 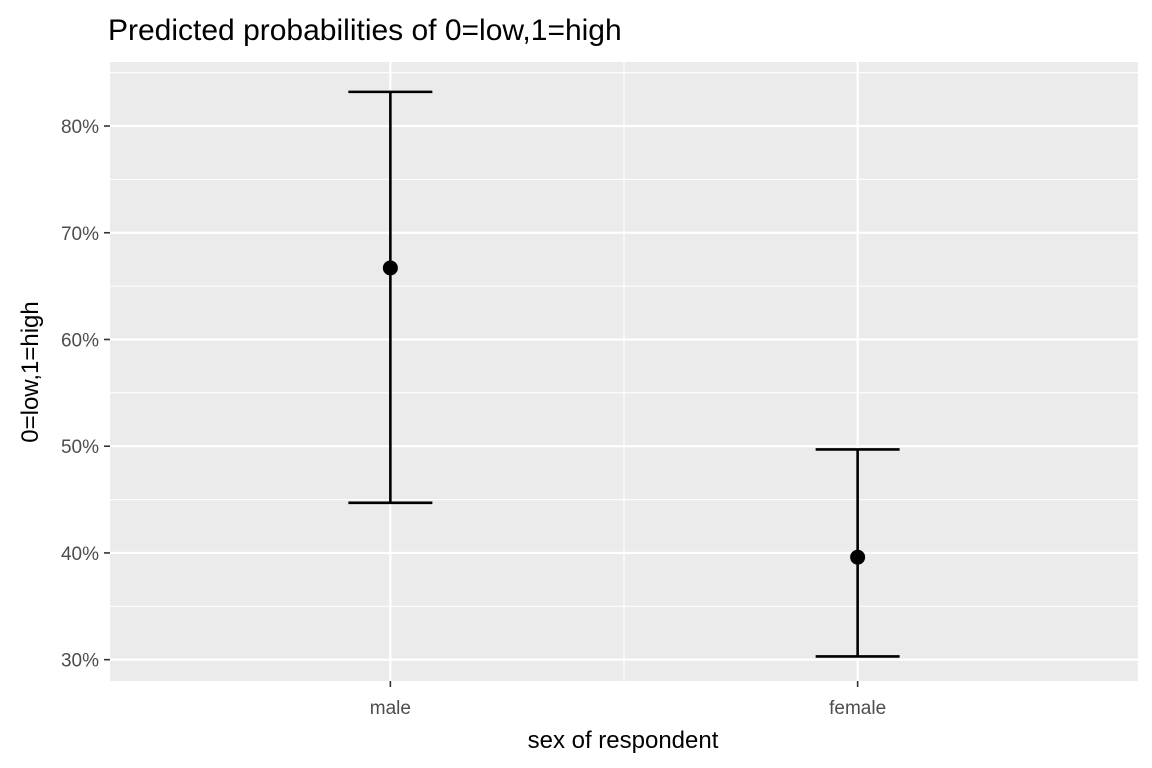 I want to click on x-tick-label: male, so click(x=390, y=708).